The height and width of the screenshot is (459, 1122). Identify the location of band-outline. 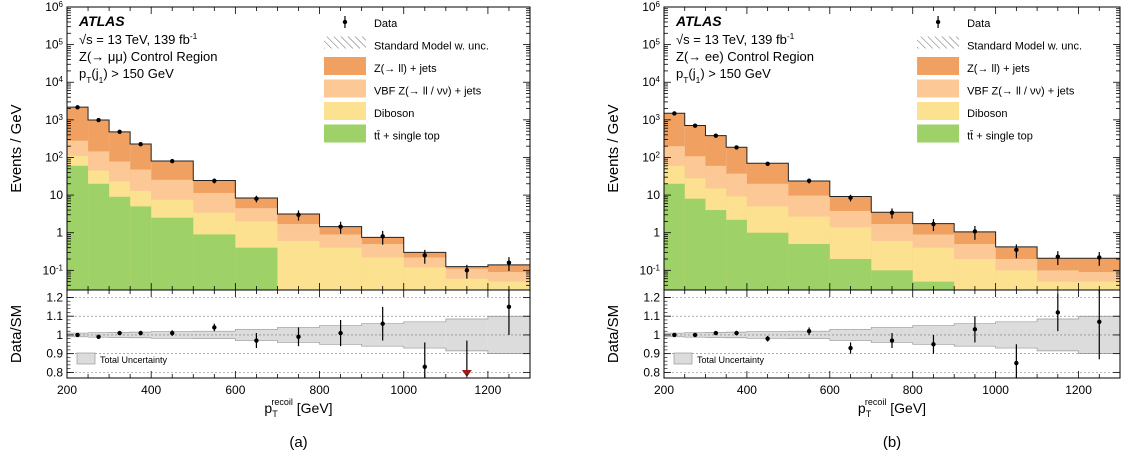
(892, 345).